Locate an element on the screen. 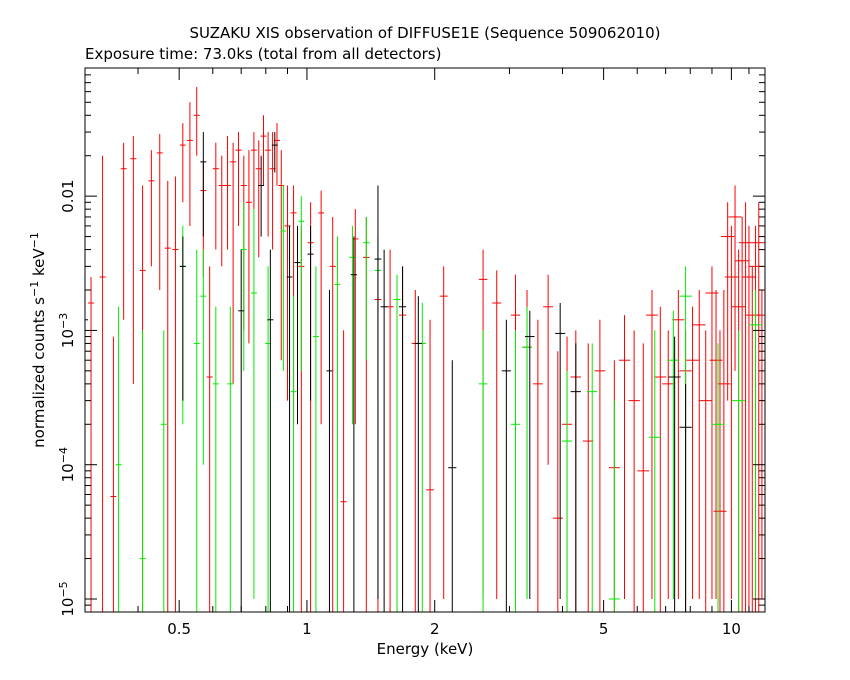 The height and width of the screenshot is (680, 850). y-axis-label-sup1: −1 is located at coordinates (34, 289).